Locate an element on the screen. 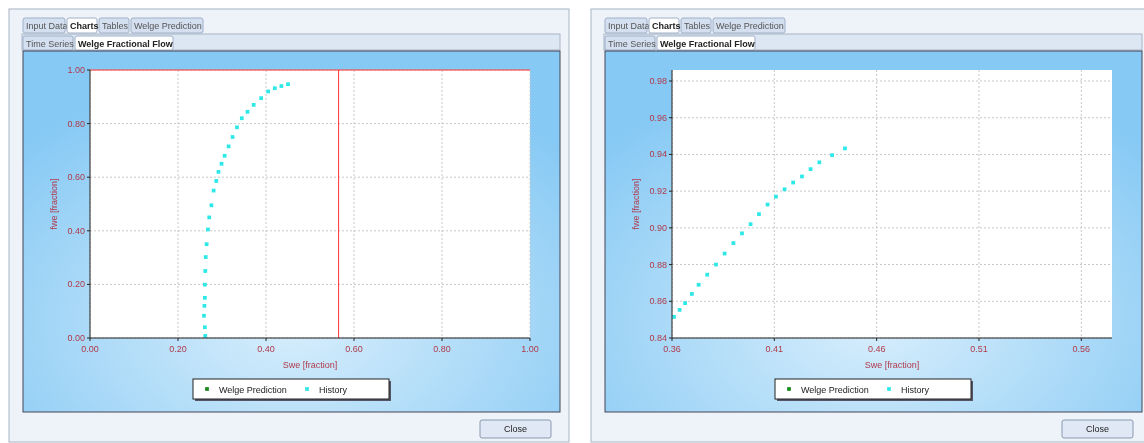 The height and width of the screenshot is (443, 1144). x-tick-label: 0.20 is located at coordinates (178, 349).